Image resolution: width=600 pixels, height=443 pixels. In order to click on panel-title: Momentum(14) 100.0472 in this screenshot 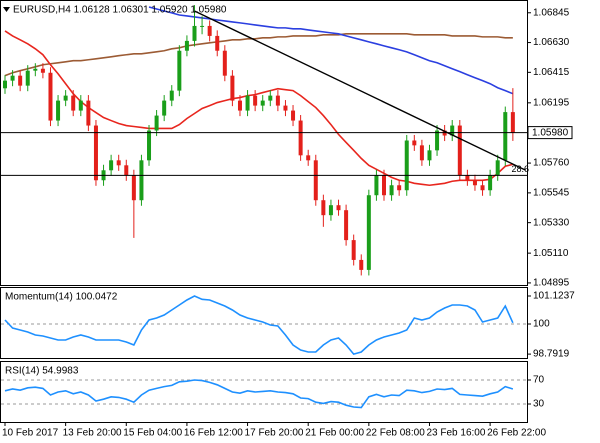, I will do `click(61, 297)`.